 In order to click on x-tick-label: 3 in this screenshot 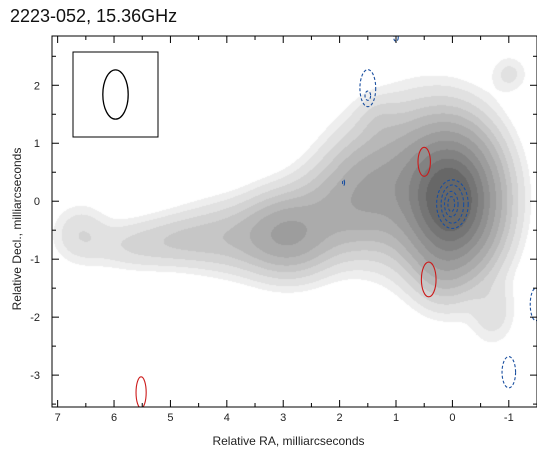, I will do `click(283, 418)`.